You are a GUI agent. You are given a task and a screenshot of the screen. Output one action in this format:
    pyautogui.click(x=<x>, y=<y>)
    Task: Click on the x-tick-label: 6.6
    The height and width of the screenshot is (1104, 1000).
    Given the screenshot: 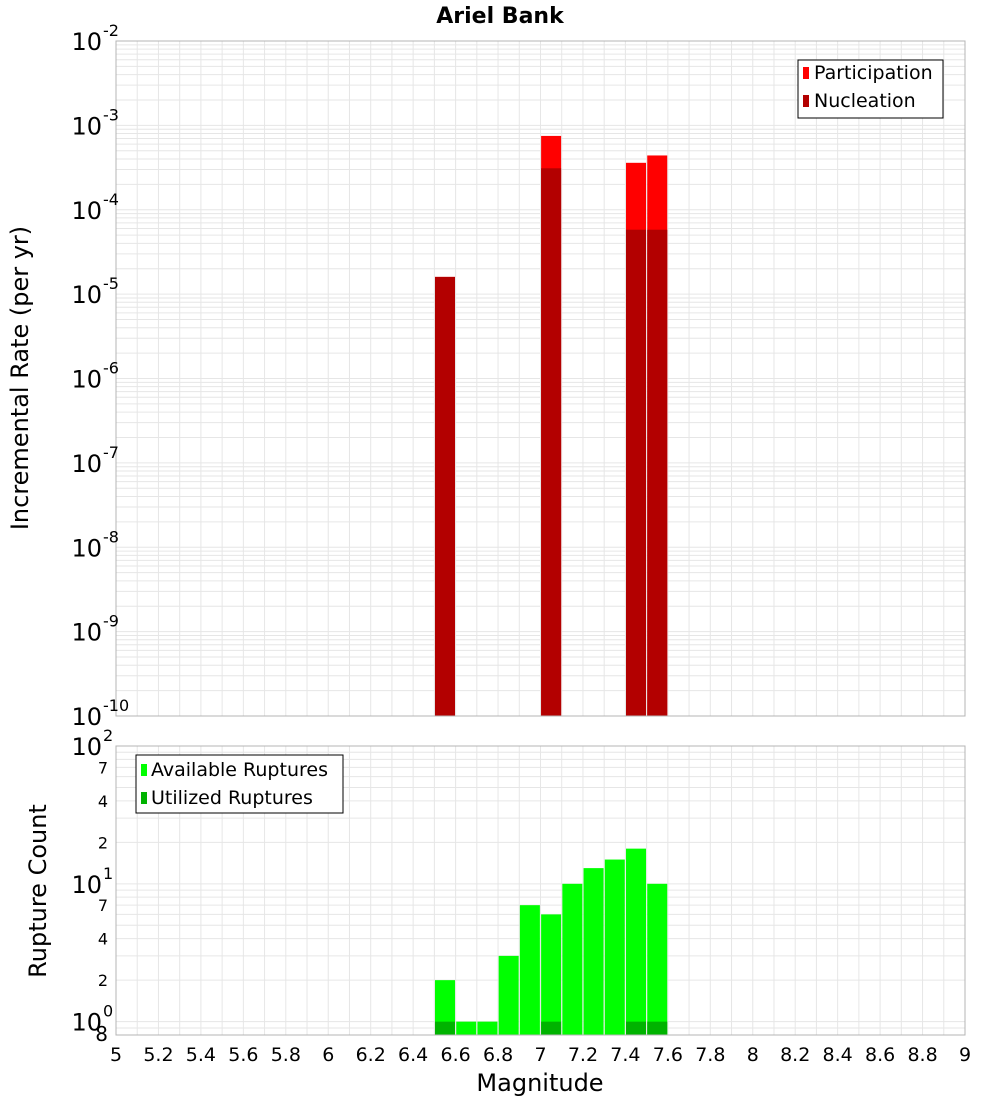 What is the action you would take?
    pyautogui.click(x=455, y=1055)
    